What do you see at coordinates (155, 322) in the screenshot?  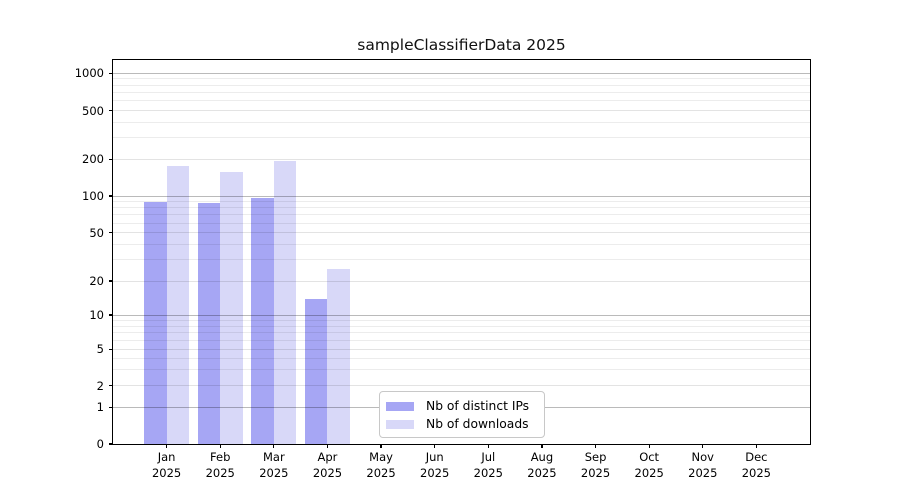 I see `bar-ips-jan` at bounding box center [155, 322].